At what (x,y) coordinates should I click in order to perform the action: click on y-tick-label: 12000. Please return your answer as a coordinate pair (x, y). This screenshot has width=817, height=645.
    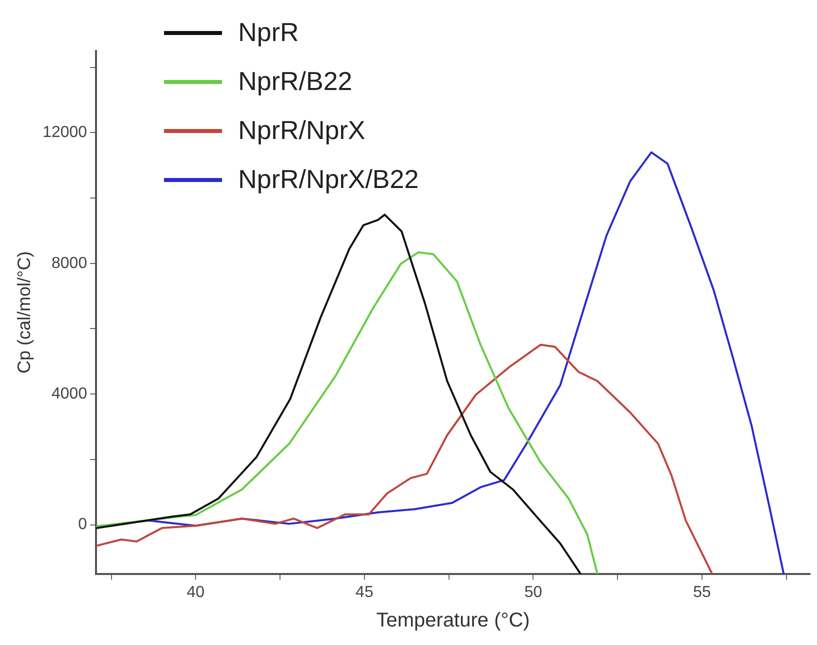
    Looking at the image, I should click on (65, 133).